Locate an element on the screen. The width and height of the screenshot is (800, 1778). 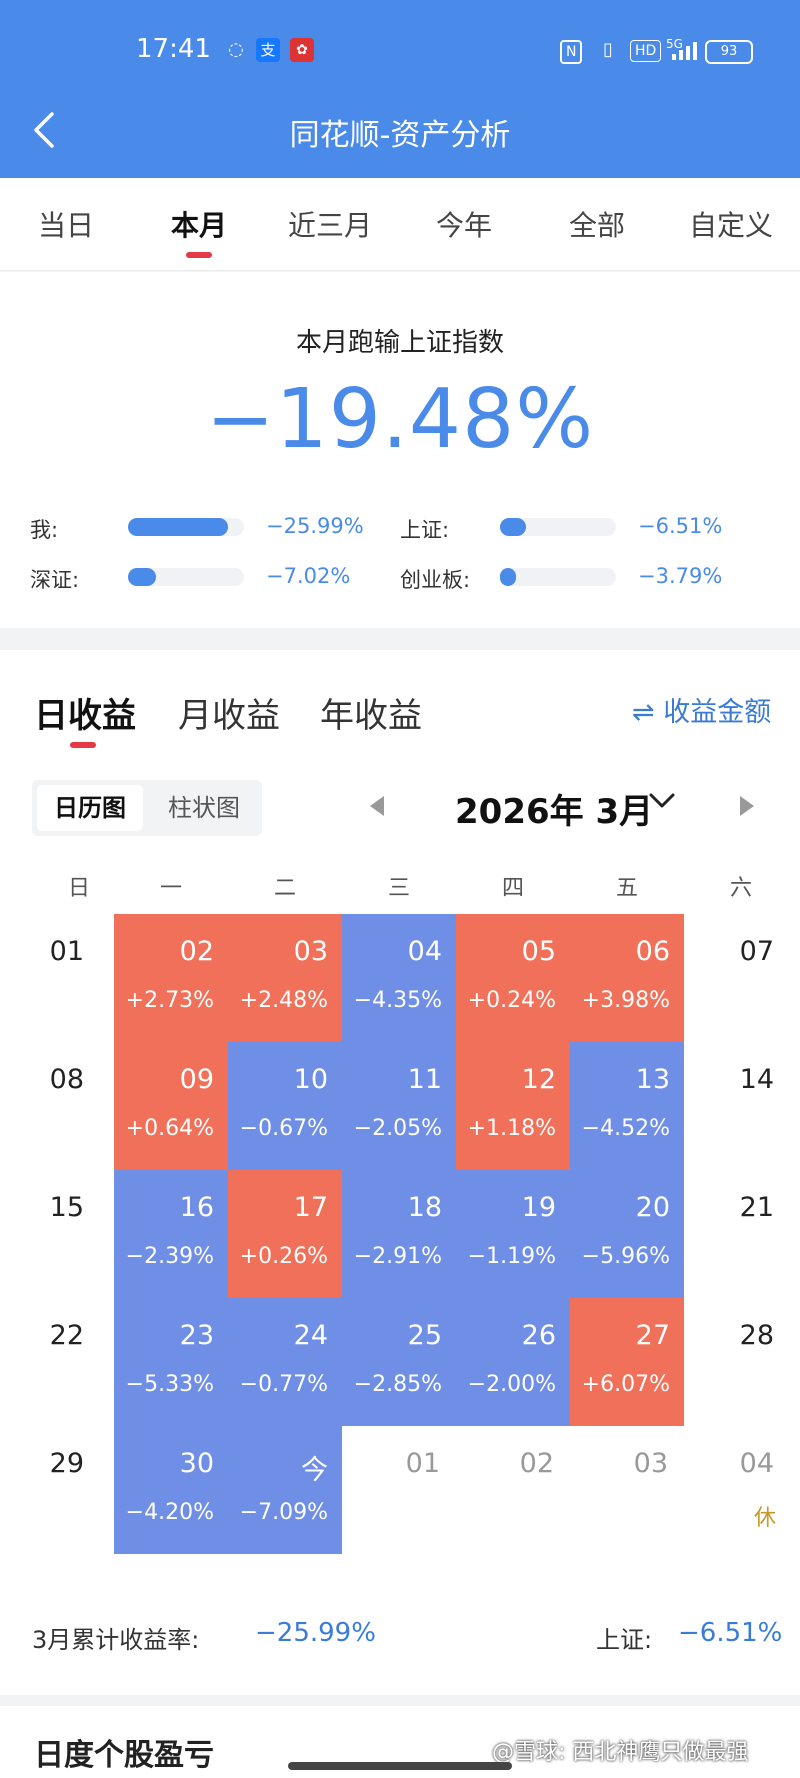
comparison-value: −19.48% is located at coordinates (400, 419).